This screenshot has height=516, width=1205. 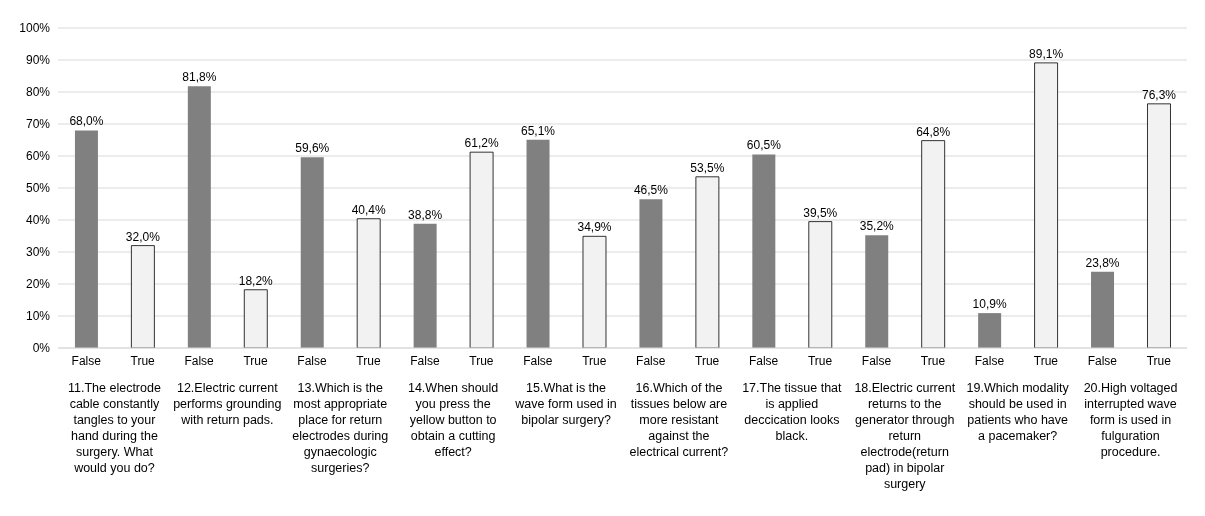 I want to click on data-label: 76,3%, so click(x=1159, y=94).